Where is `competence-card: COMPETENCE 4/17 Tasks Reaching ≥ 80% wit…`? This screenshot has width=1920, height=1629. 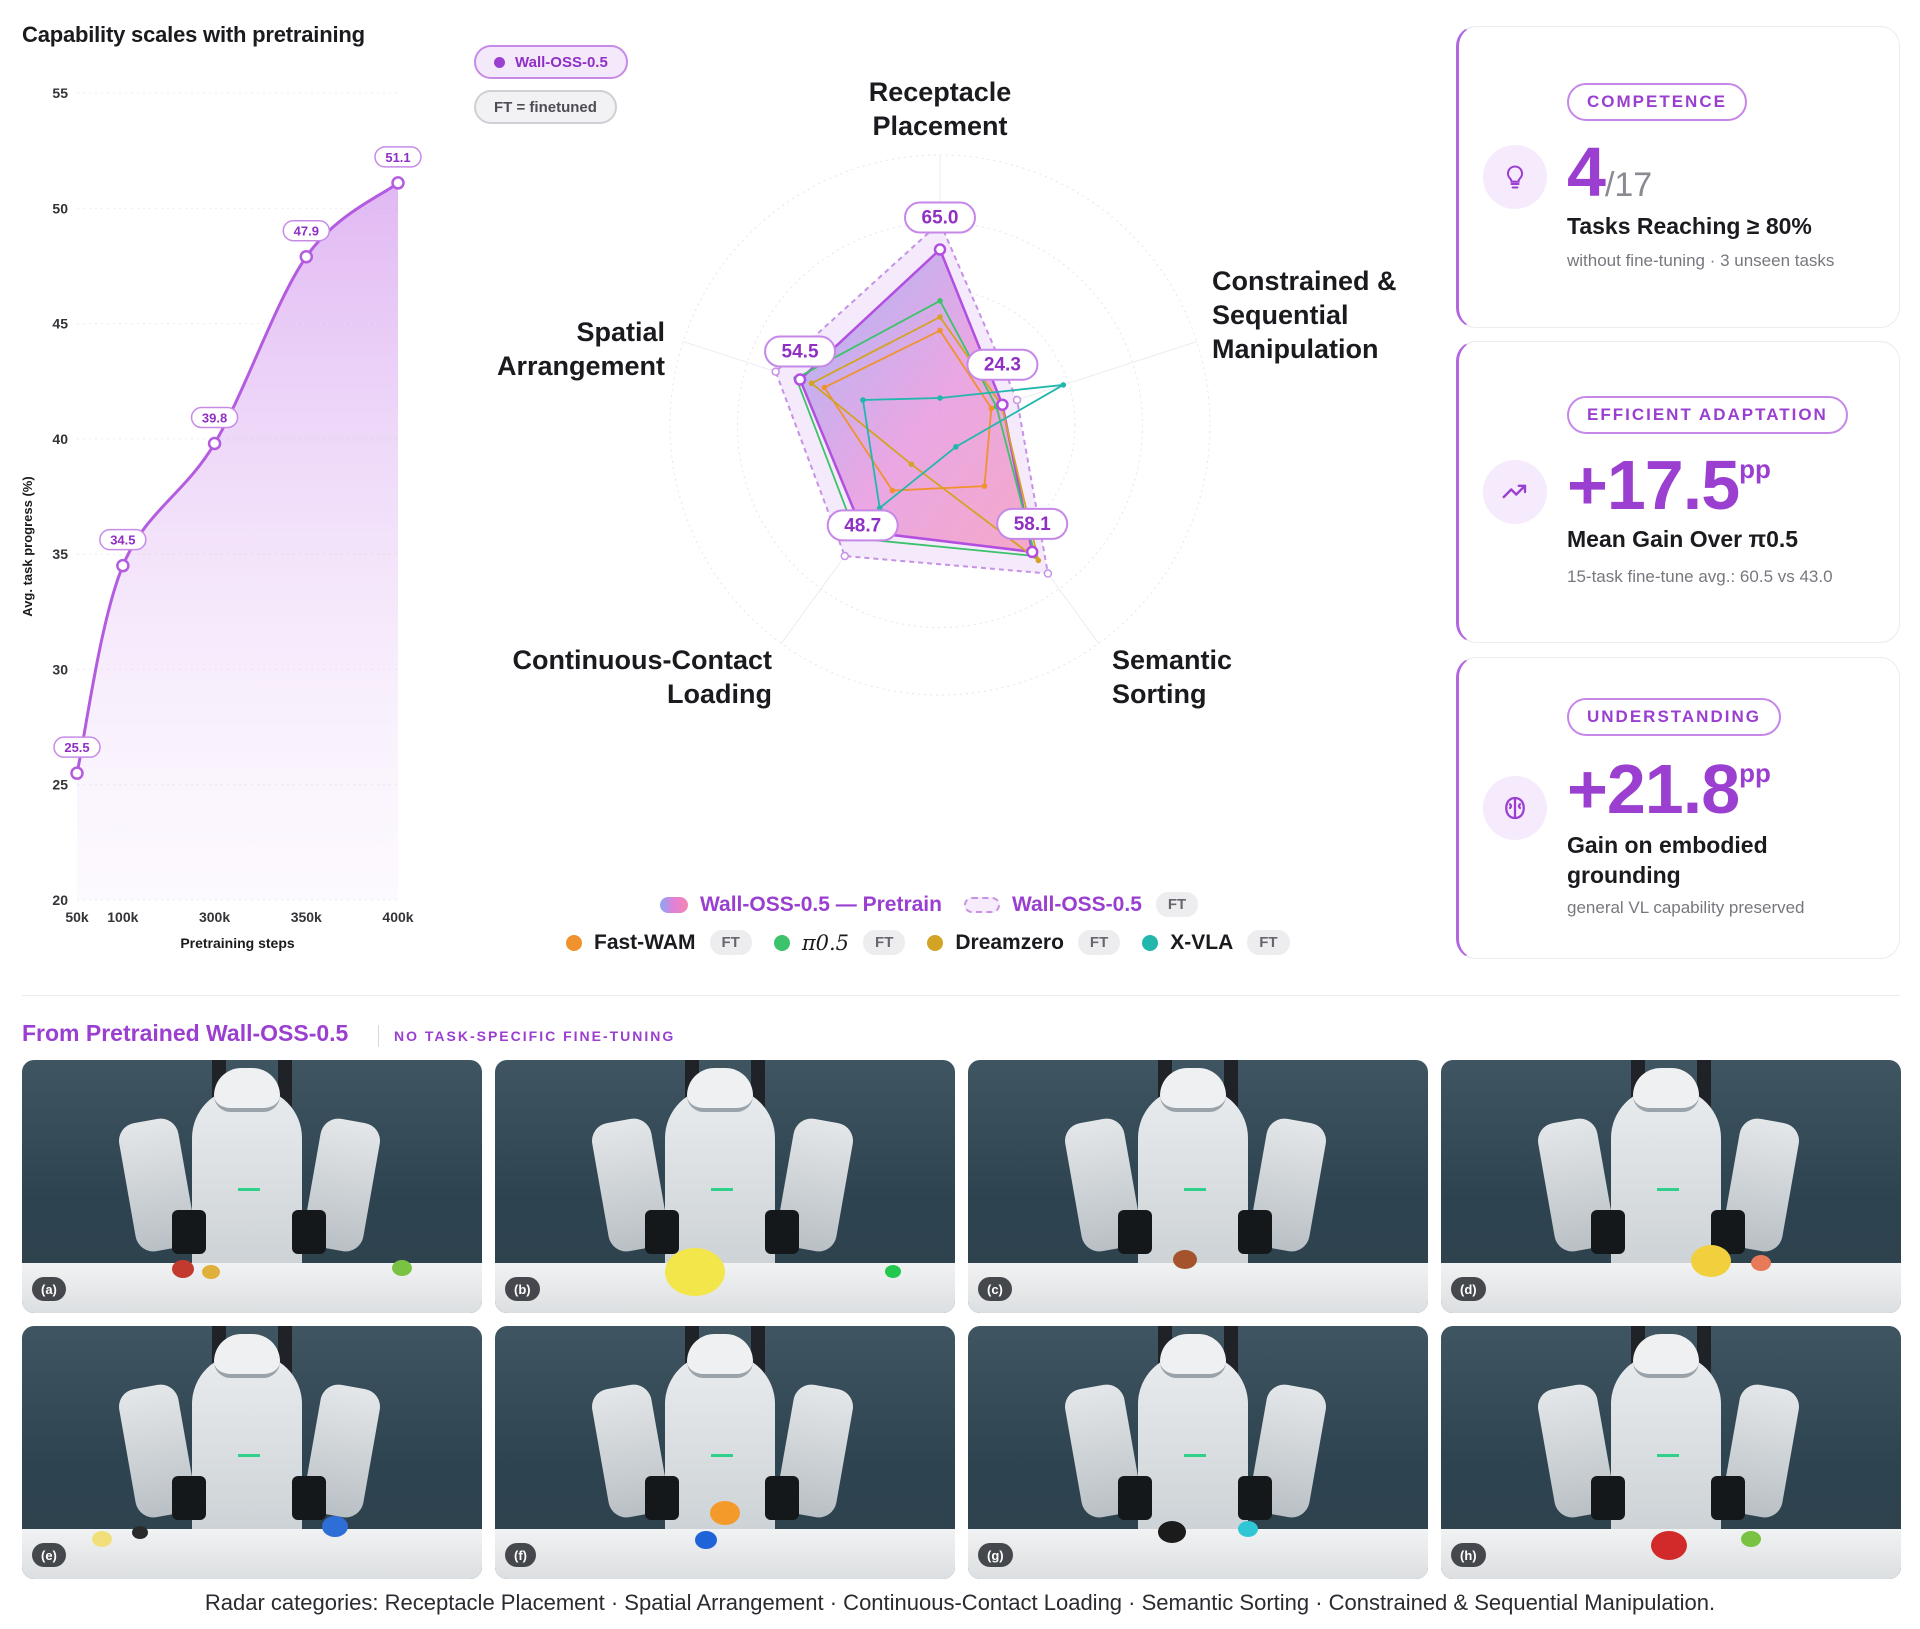 competence-card: COMPETENCE 4/17 Tasks Reaching ≥ 80% wit… is located at coordinates (1678, 177).